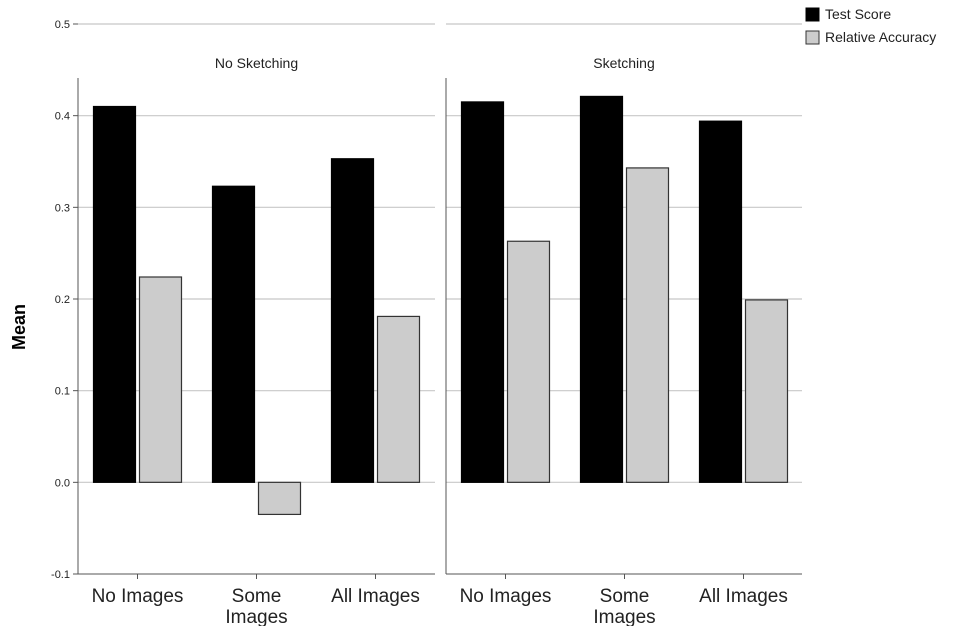 This screenshot has width=962, height=626. What do you see at coordinates (880, 37) in the screenshot?
I see `legend-label-relative-accuracy: Relative Accuracy` at bounding box center [880, 37].